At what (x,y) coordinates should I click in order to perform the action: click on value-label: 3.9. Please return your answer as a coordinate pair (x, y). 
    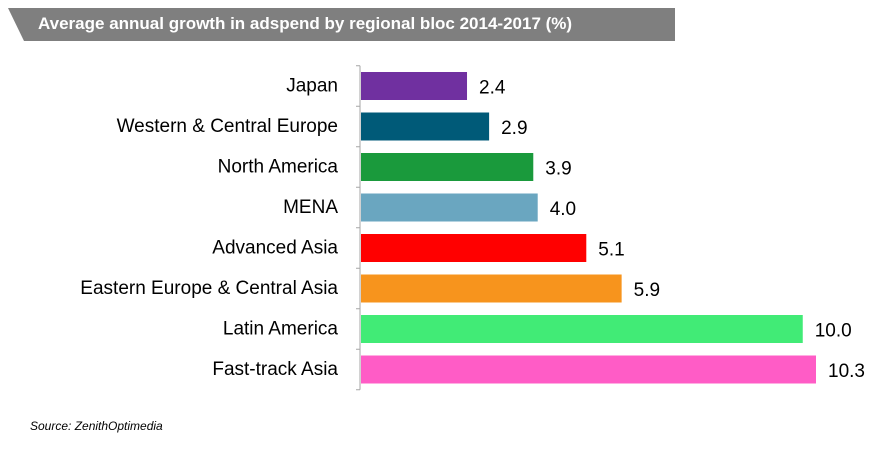
    Looking at the image, I should click on (558, 169).